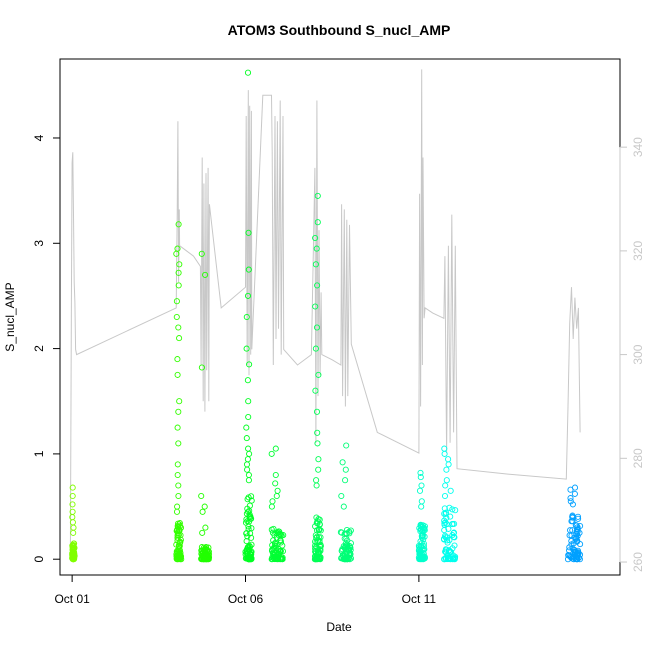 This screenshot has width=650, height=650. I want to click on y-tick-label: 2, so click(39, 348).